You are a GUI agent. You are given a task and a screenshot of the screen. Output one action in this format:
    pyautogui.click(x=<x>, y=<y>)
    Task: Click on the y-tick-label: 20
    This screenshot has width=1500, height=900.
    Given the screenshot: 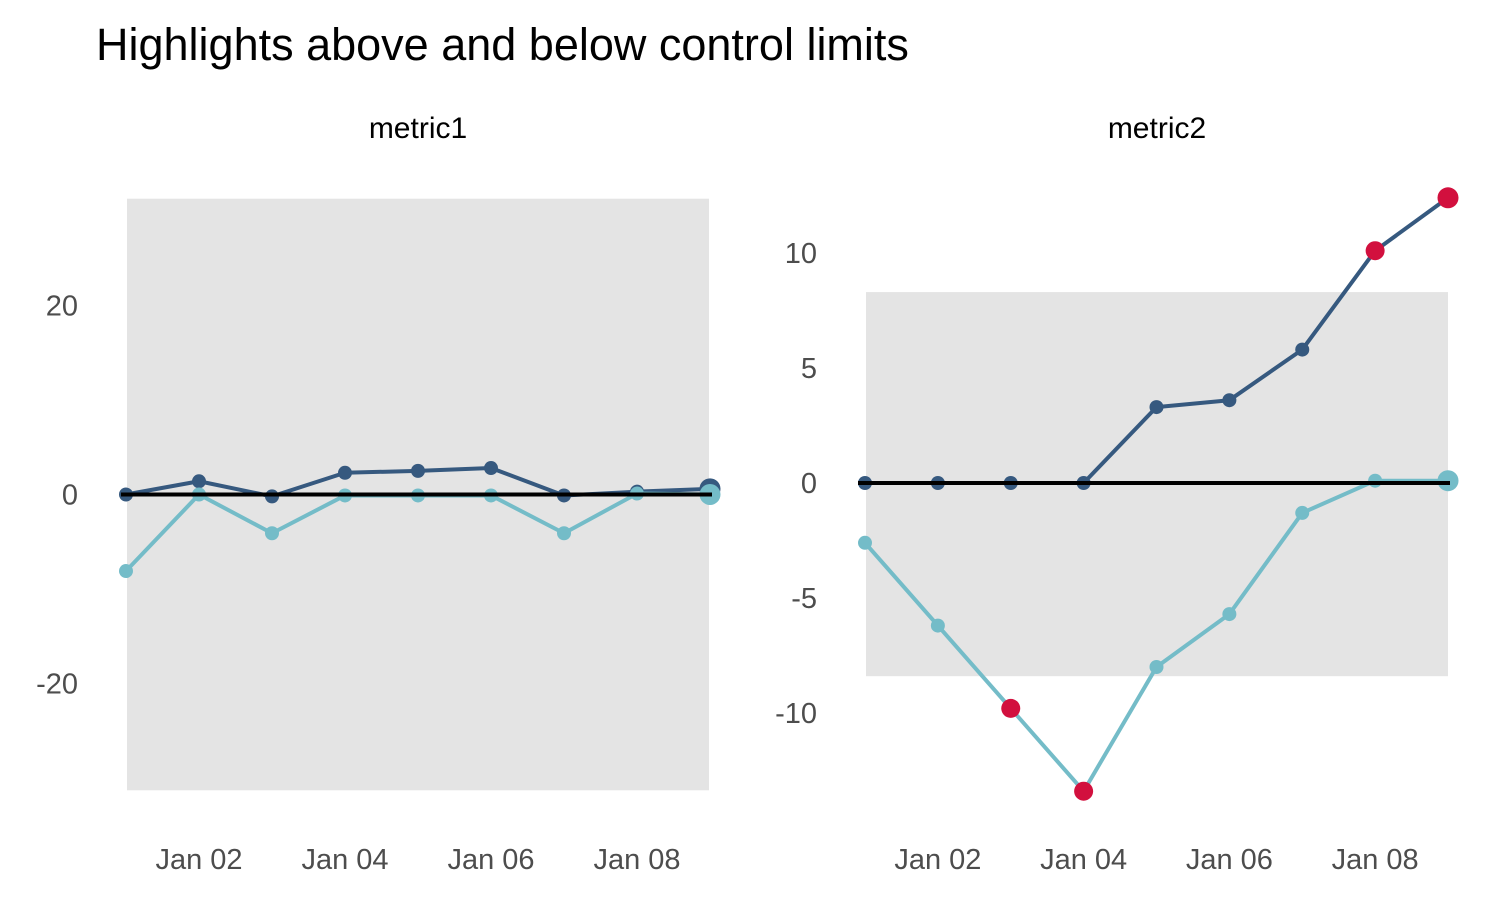 What is the action you would take?
    pyautogui.click(x=62, y=307)
    